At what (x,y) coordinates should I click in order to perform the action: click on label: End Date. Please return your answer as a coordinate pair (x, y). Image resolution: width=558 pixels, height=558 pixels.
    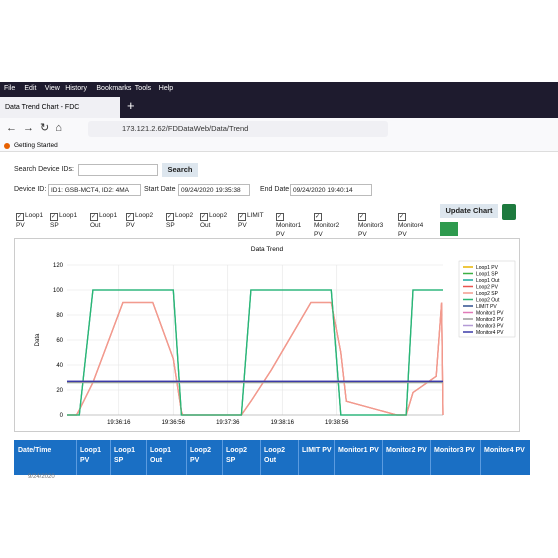
    Looking at the image, I should click on (275, 189).